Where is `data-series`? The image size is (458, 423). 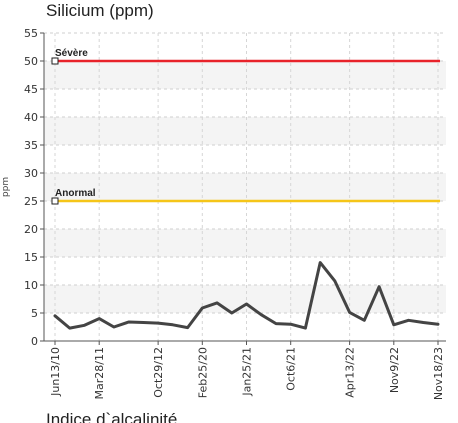
data-series is located at coordinates (246, 295).